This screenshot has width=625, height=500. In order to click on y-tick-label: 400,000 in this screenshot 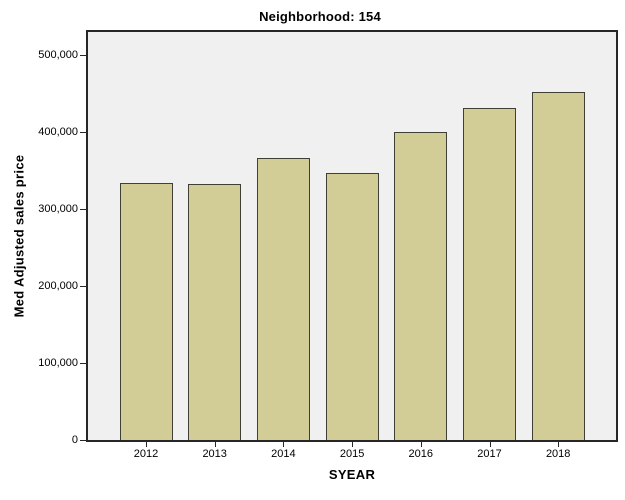, I will do `click(58, 132)`.